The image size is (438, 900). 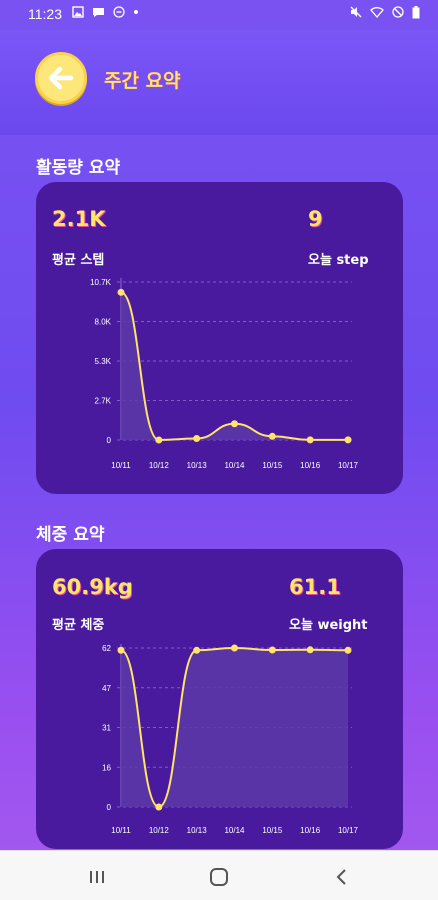 I want to click on navigation-bar, so click(x=219, y=875).